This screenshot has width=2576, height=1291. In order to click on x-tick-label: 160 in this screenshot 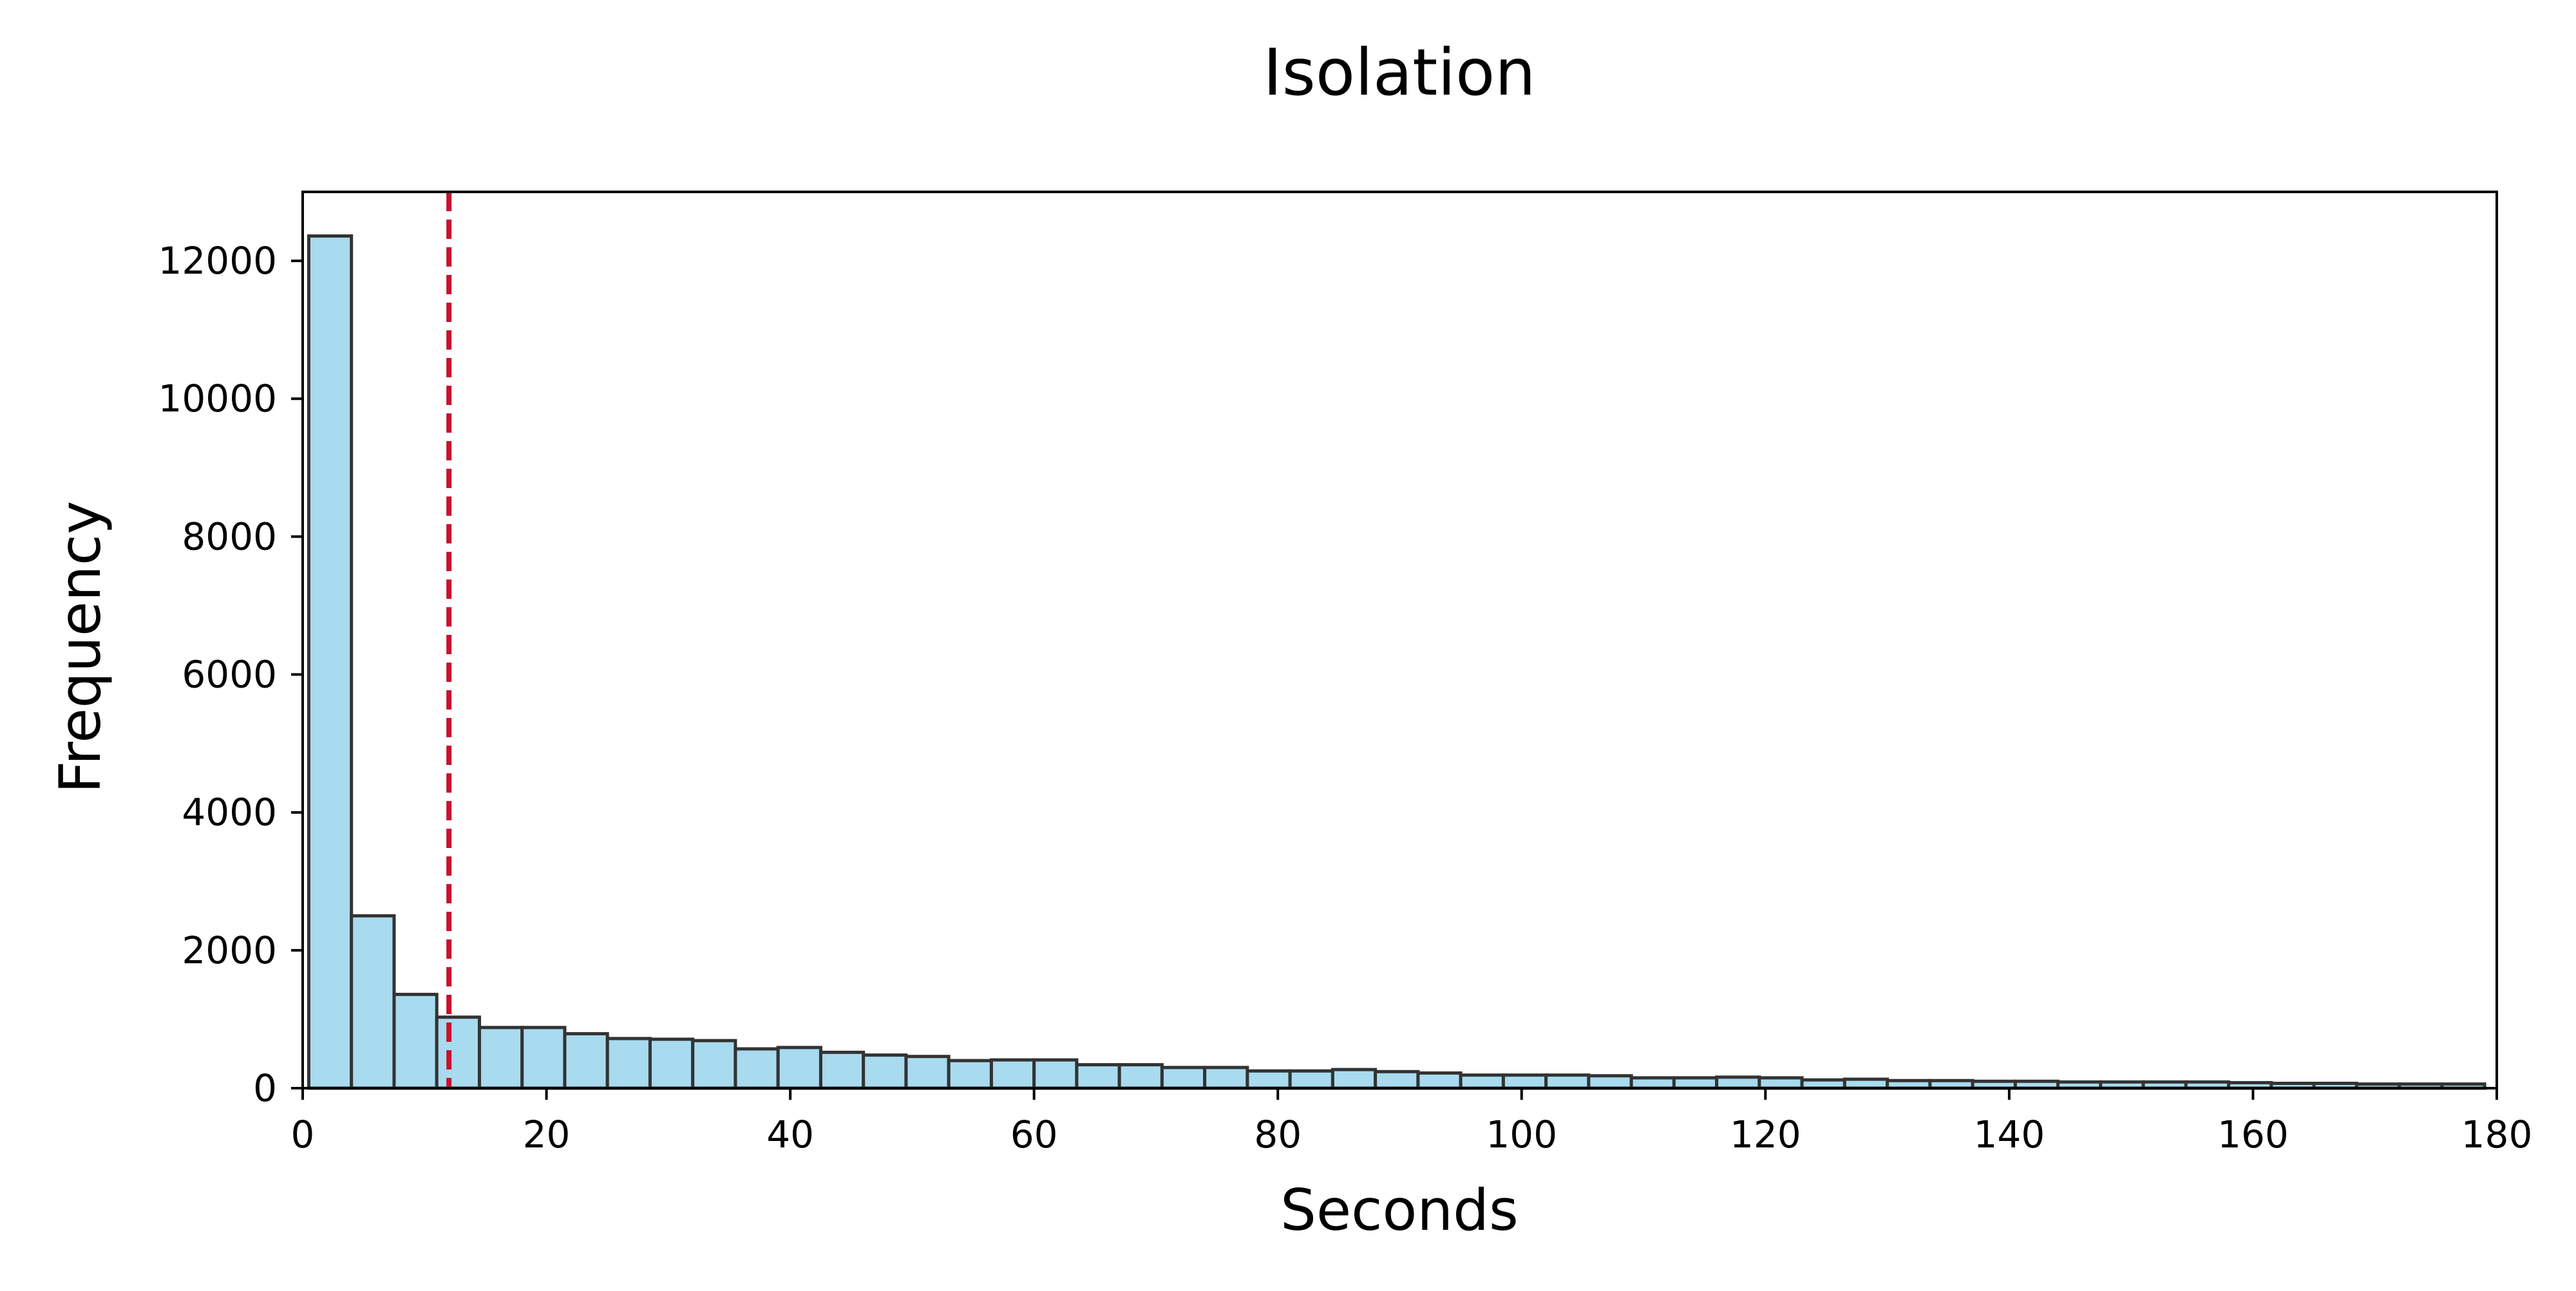, I will do `click(2253, 1134)`.